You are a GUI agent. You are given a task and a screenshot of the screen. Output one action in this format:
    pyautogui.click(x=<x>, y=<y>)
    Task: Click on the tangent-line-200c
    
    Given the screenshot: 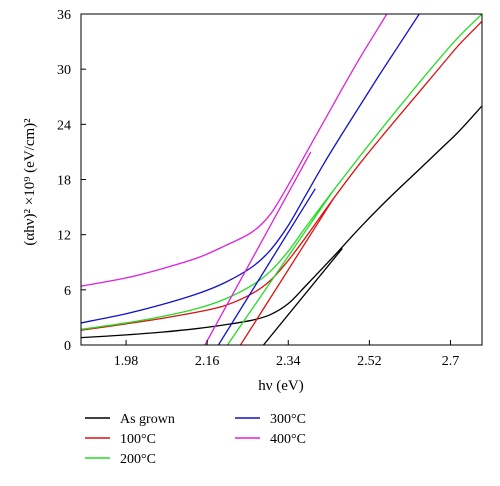 What is the action you would take?
    pyautogui.click(x=280, y=267)
    